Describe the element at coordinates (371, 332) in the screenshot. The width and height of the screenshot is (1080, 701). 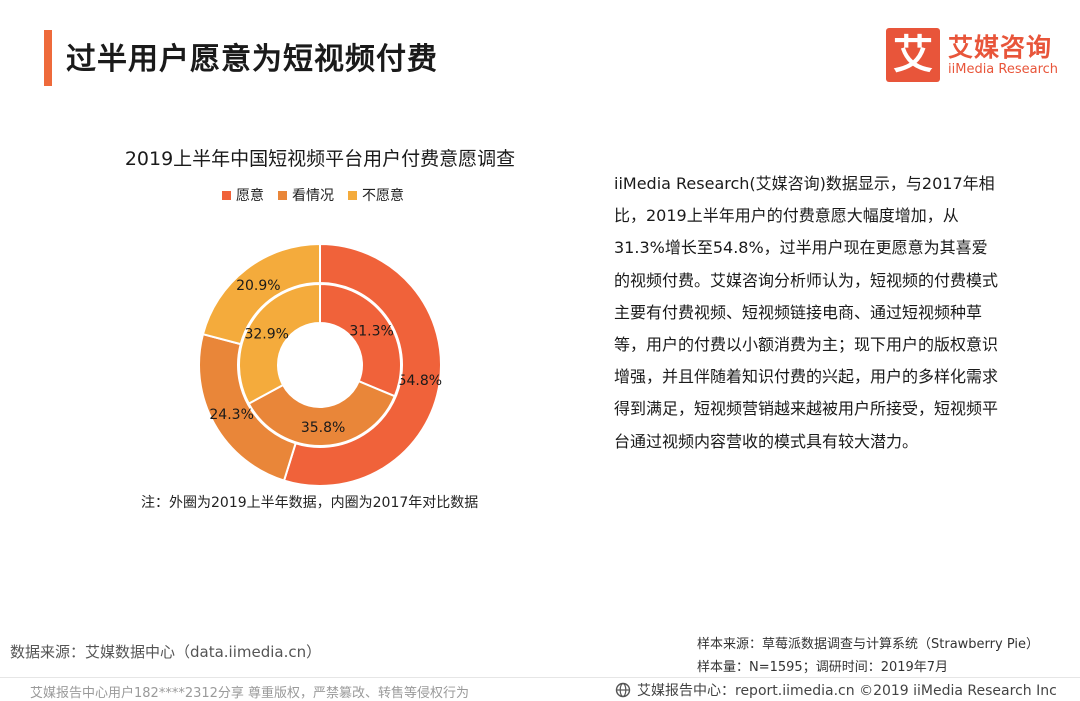
I see `inner-data-label-0: 31.3%` at that location.